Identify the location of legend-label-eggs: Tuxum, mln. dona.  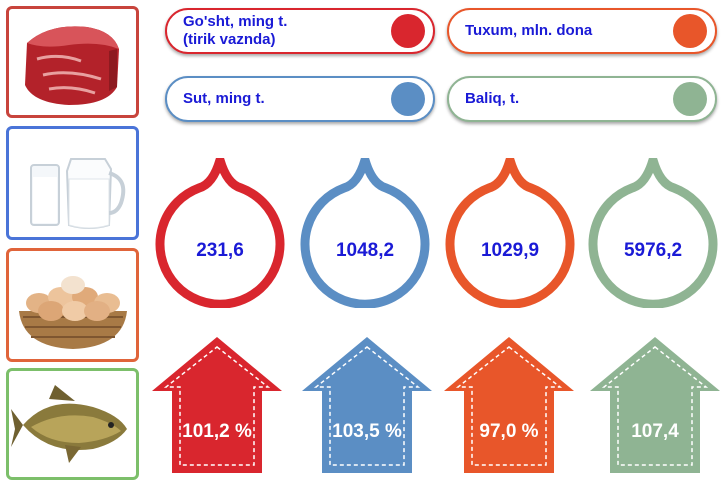
(529, 30).